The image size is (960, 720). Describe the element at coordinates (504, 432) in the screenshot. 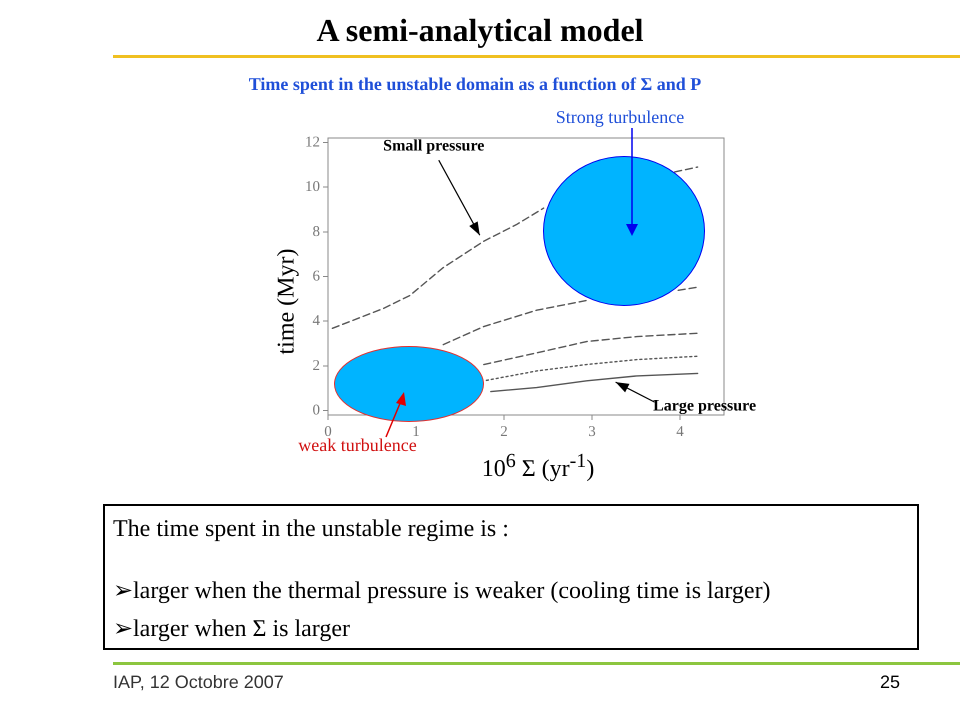

I see `x-tick-label: 2` at that location.